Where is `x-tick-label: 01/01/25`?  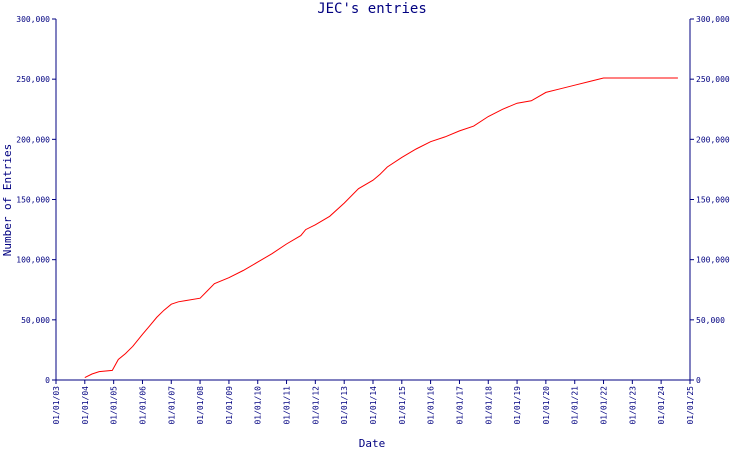 x-tick-label: 01/01/25 is located at coordinates (690, 405).